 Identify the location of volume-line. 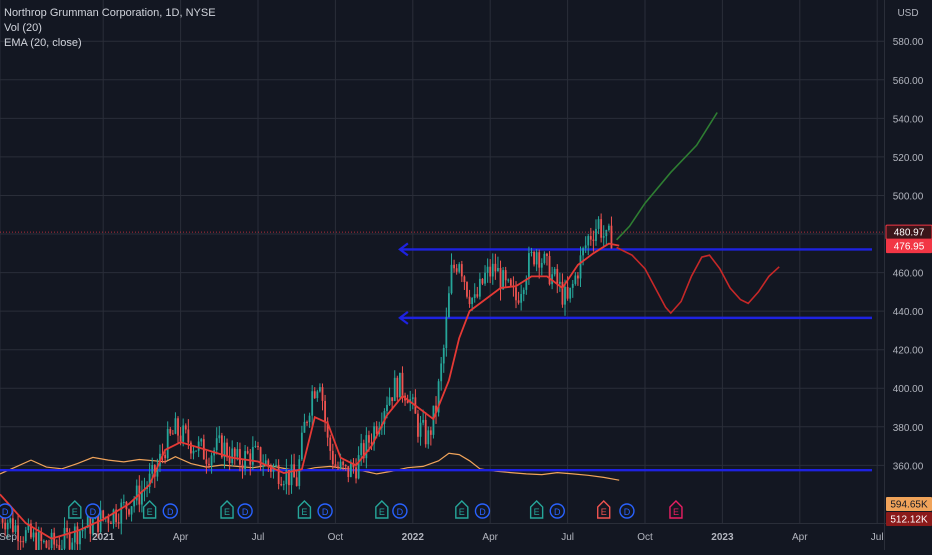
(310, 466).